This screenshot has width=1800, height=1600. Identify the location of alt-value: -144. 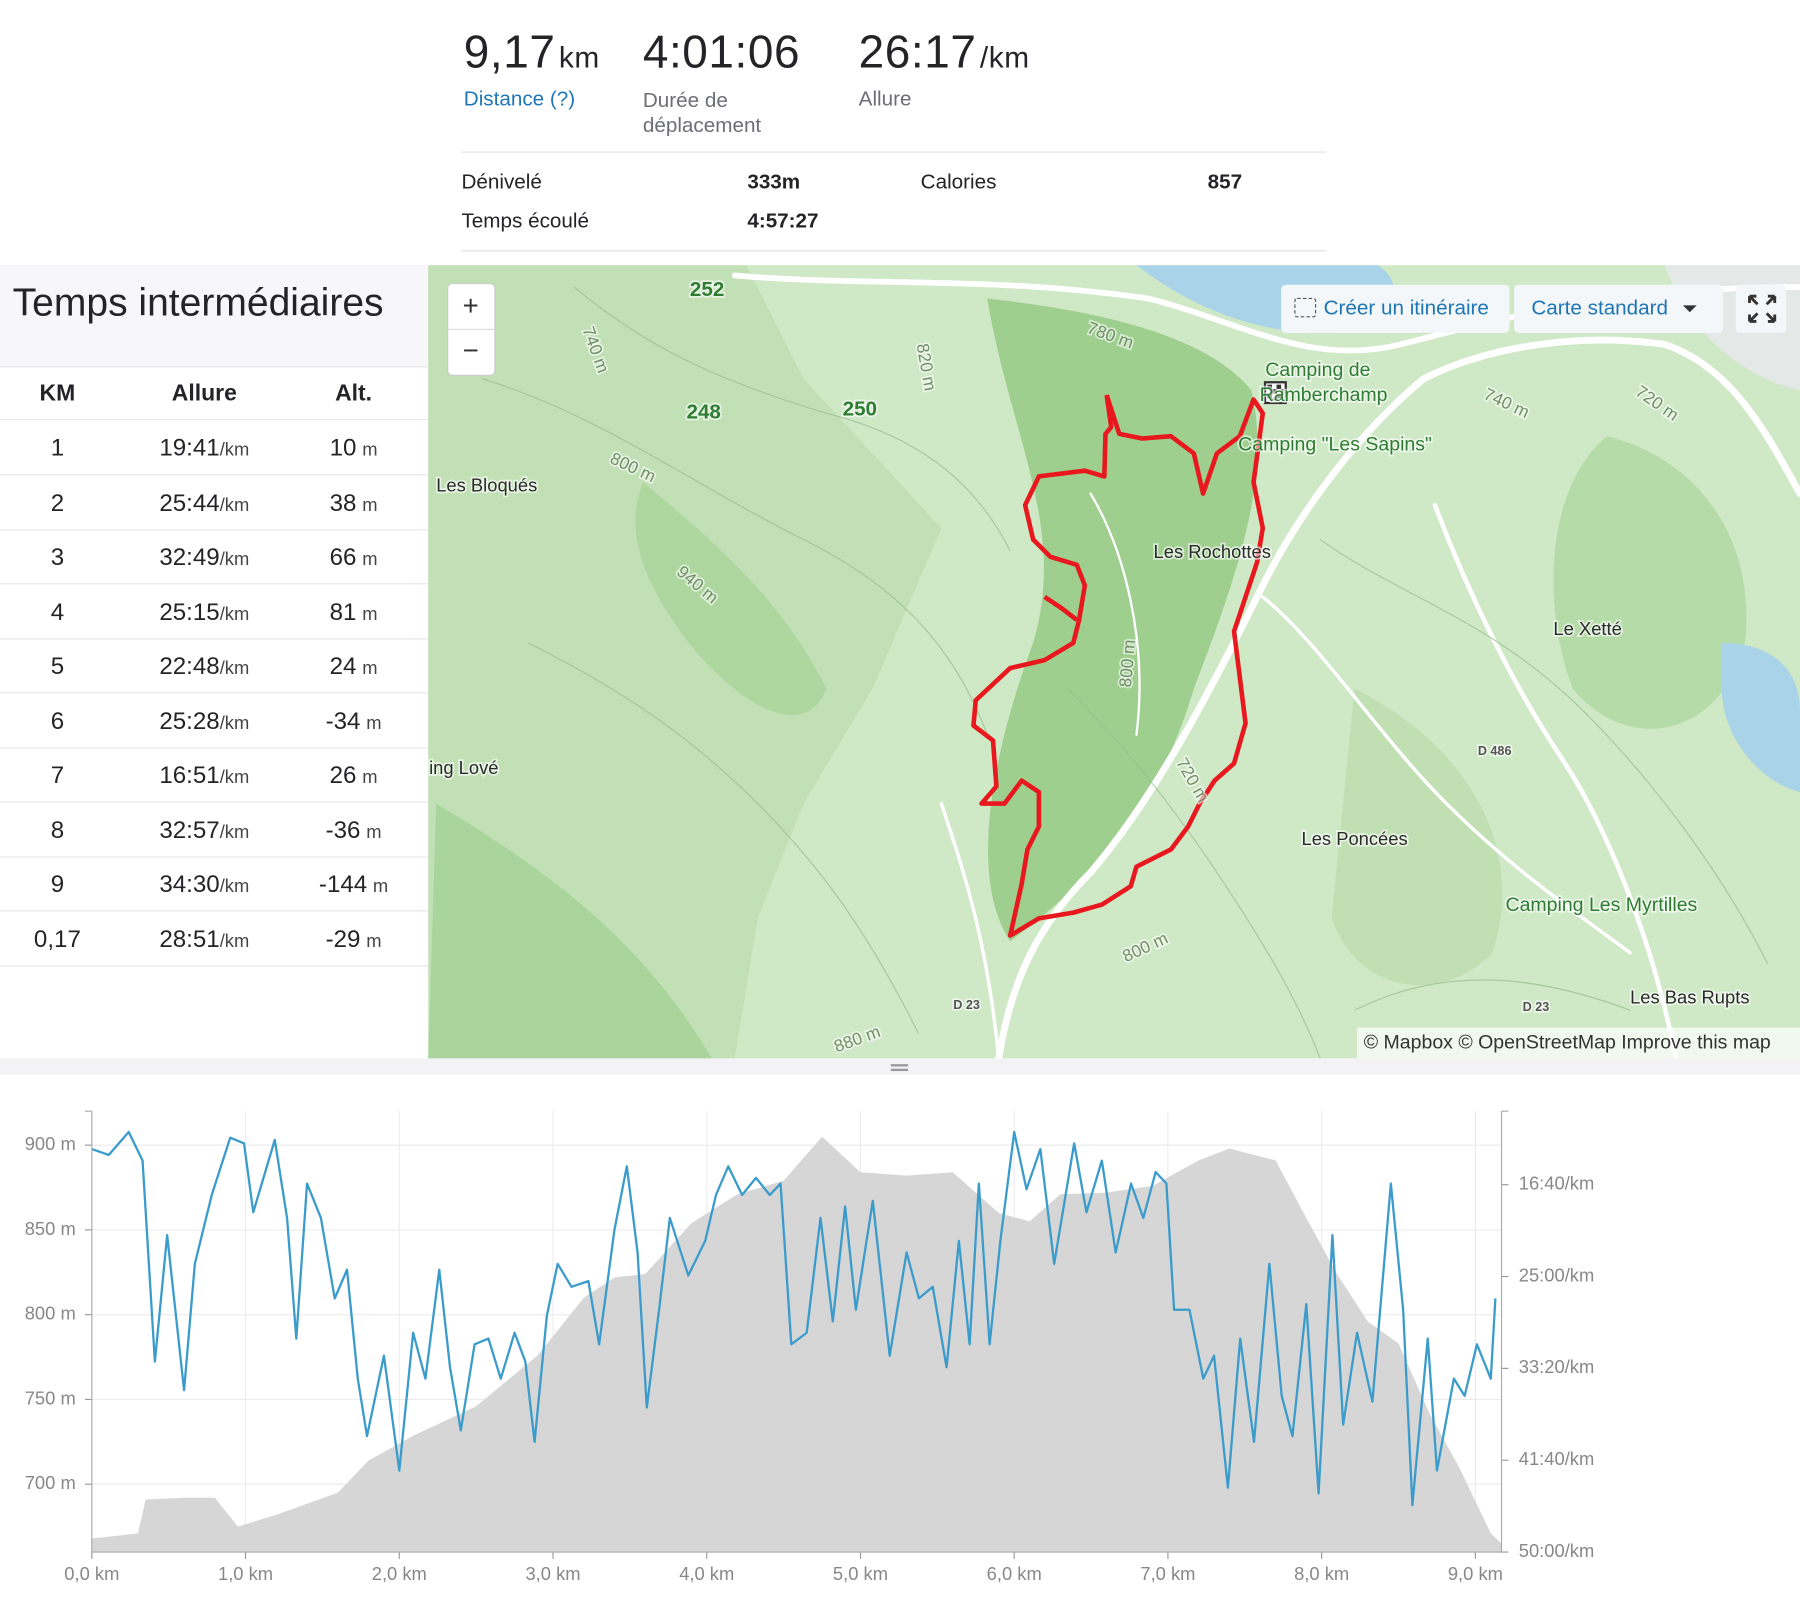
(343, 884).